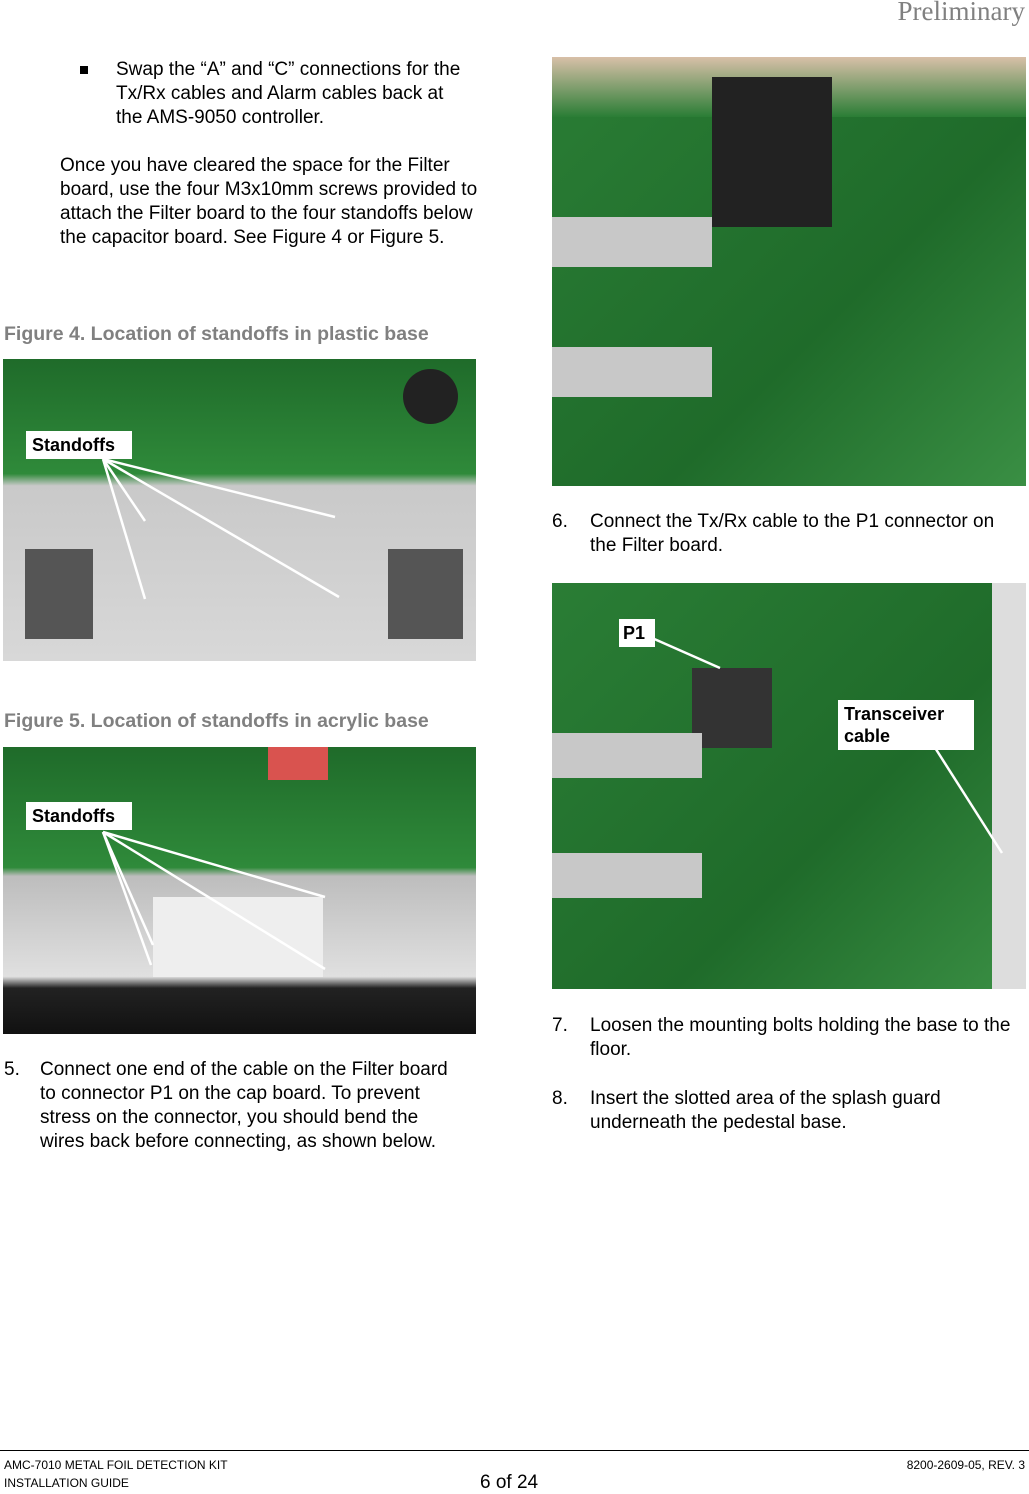 Image resolution: width=1029 pixels, height=1494 pixels. I want to click on step-number: 7., so click(560, 1025).